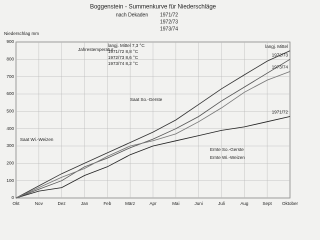 The height and width of the screenshot is (240, 320). What do you see at coordinates (199, 203) in the screenshot?
I see `x-tick-label: Juni` at bounding box center [199, 203].